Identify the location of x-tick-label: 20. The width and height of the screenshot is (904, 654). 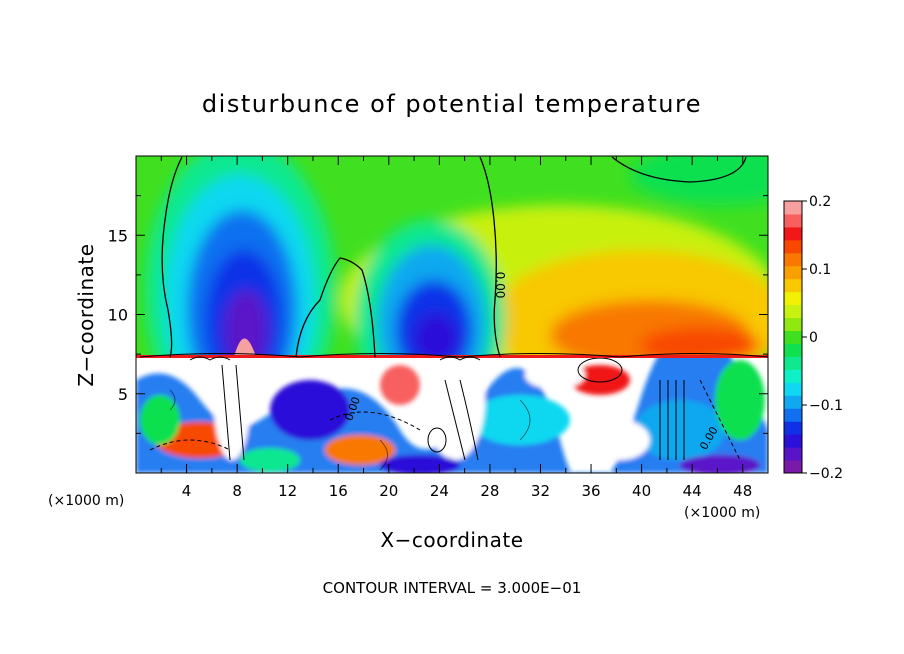
(388, 491).